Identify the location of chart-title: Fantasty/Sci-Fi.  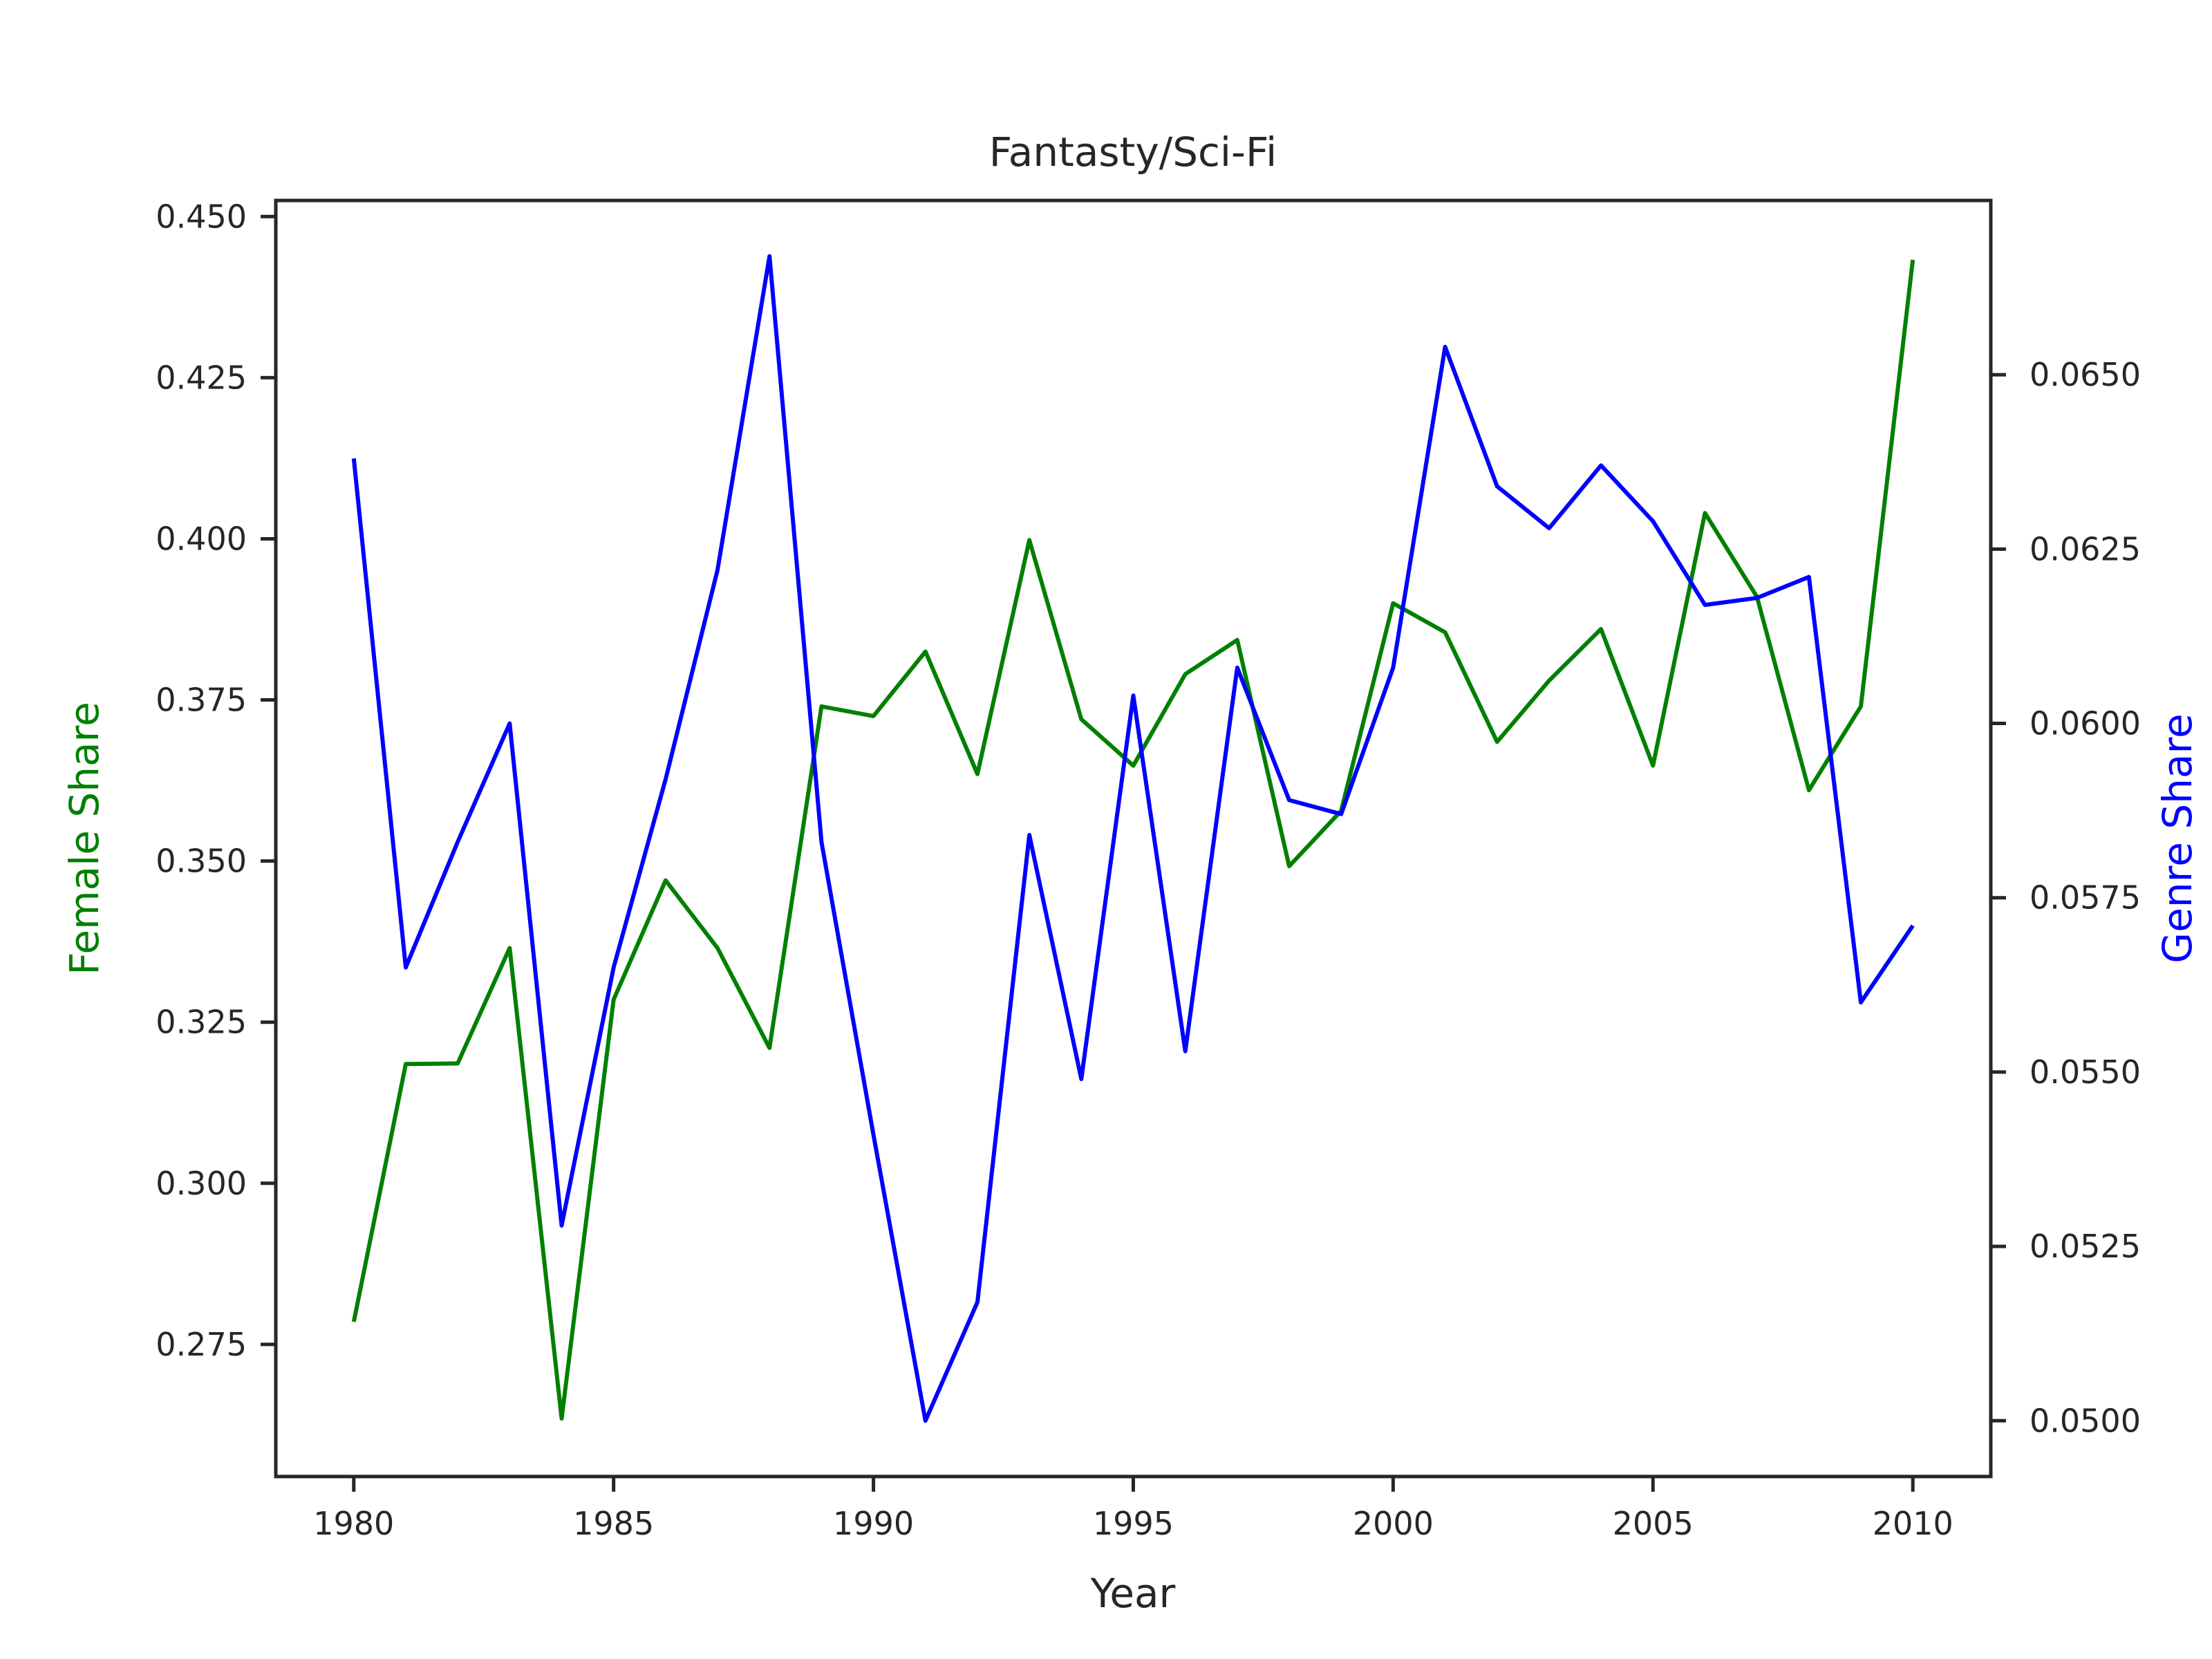
(1133, 152).